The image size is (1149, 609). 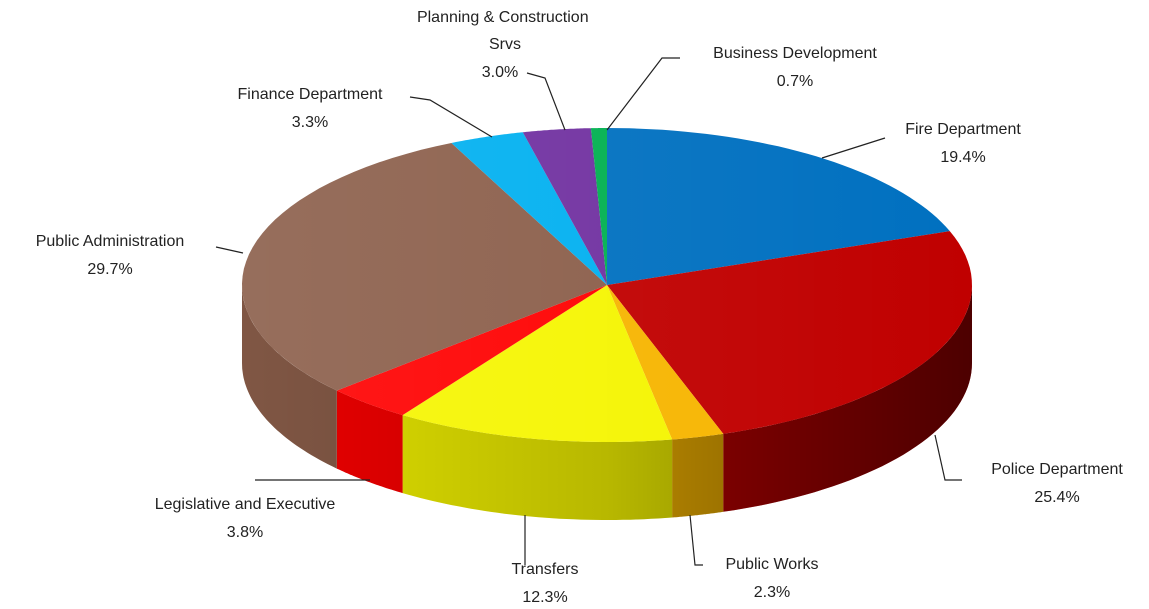 I want to click on category-label: Finance Department, so click(x=311, y=94).